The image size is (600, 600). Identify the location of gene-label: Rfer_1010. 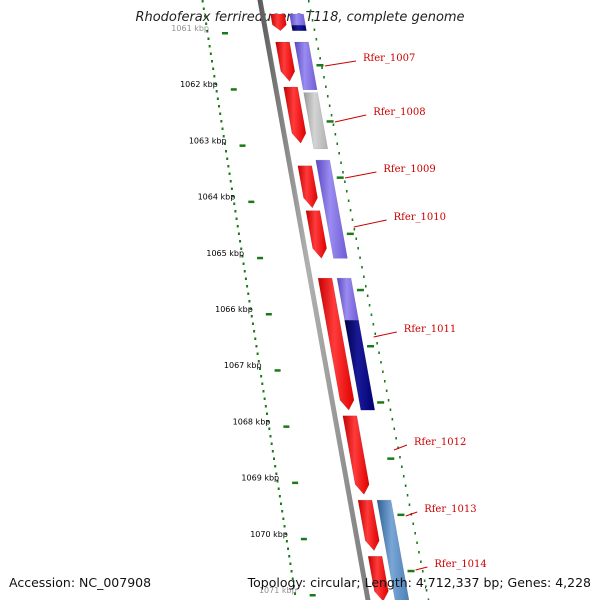
(420, 217).